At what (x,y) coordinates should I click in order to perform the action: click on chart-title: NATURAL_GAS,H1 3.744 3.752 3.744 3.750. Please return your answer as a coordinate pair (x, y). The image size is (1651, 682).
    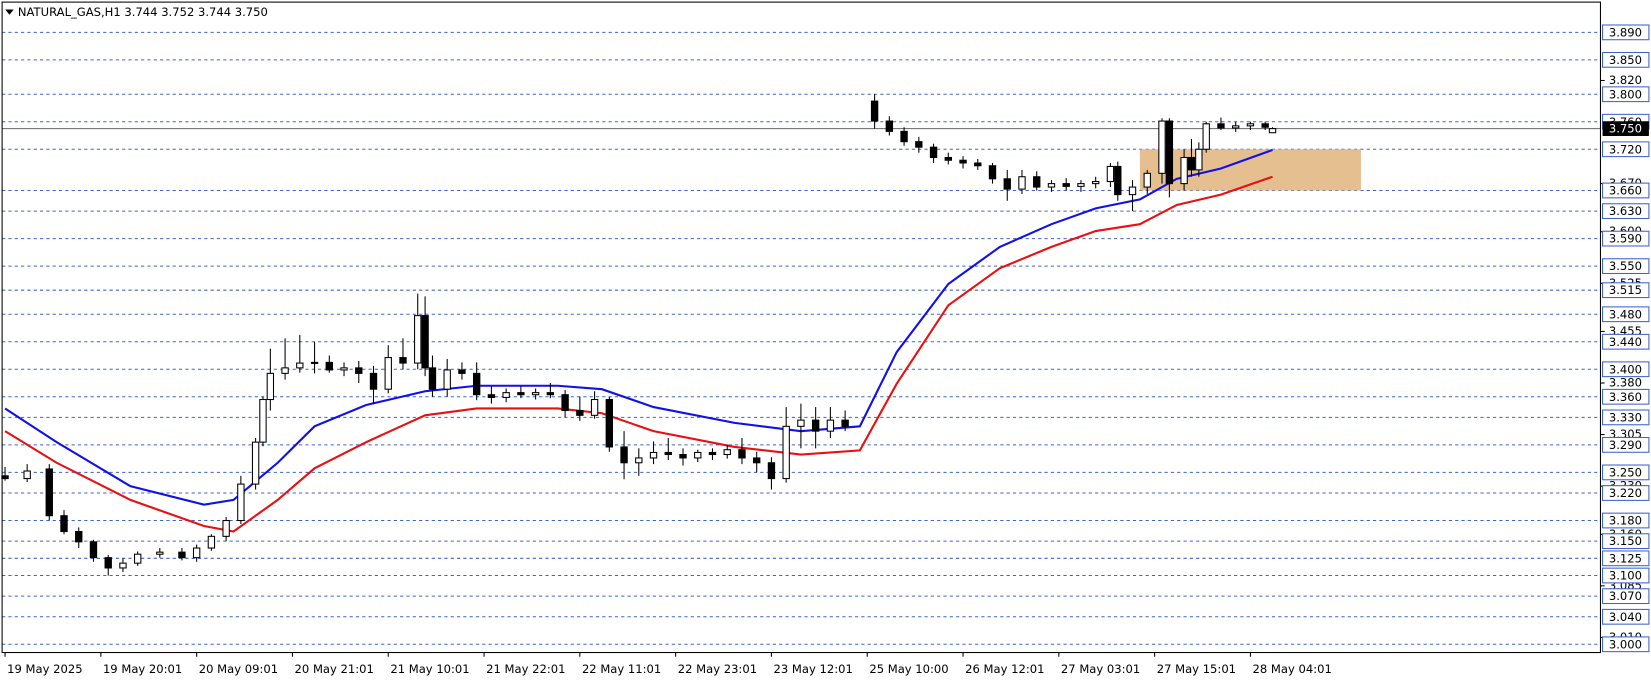
    Looking at the image, I should click on (143, 12).